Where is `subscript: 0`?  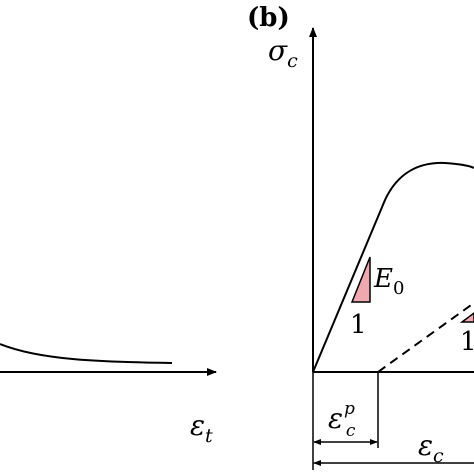
subscript: 0 is located at coordinates (398, 288).